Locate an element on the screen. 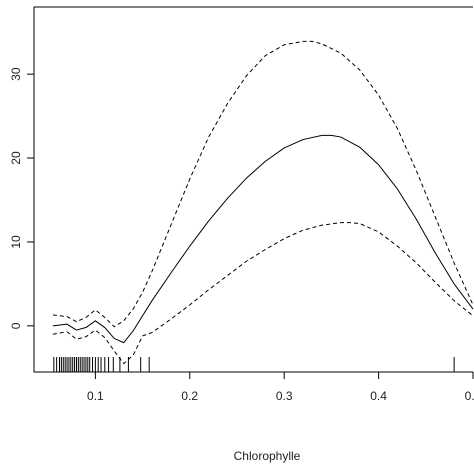  x-axis: 0.1 0.2 0.3 0.4 0.5 is located at coordinates (280, 387).